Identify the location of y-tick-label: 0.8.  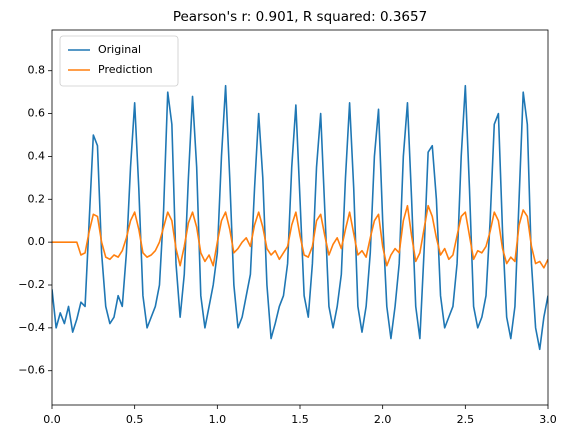
(37, 70).